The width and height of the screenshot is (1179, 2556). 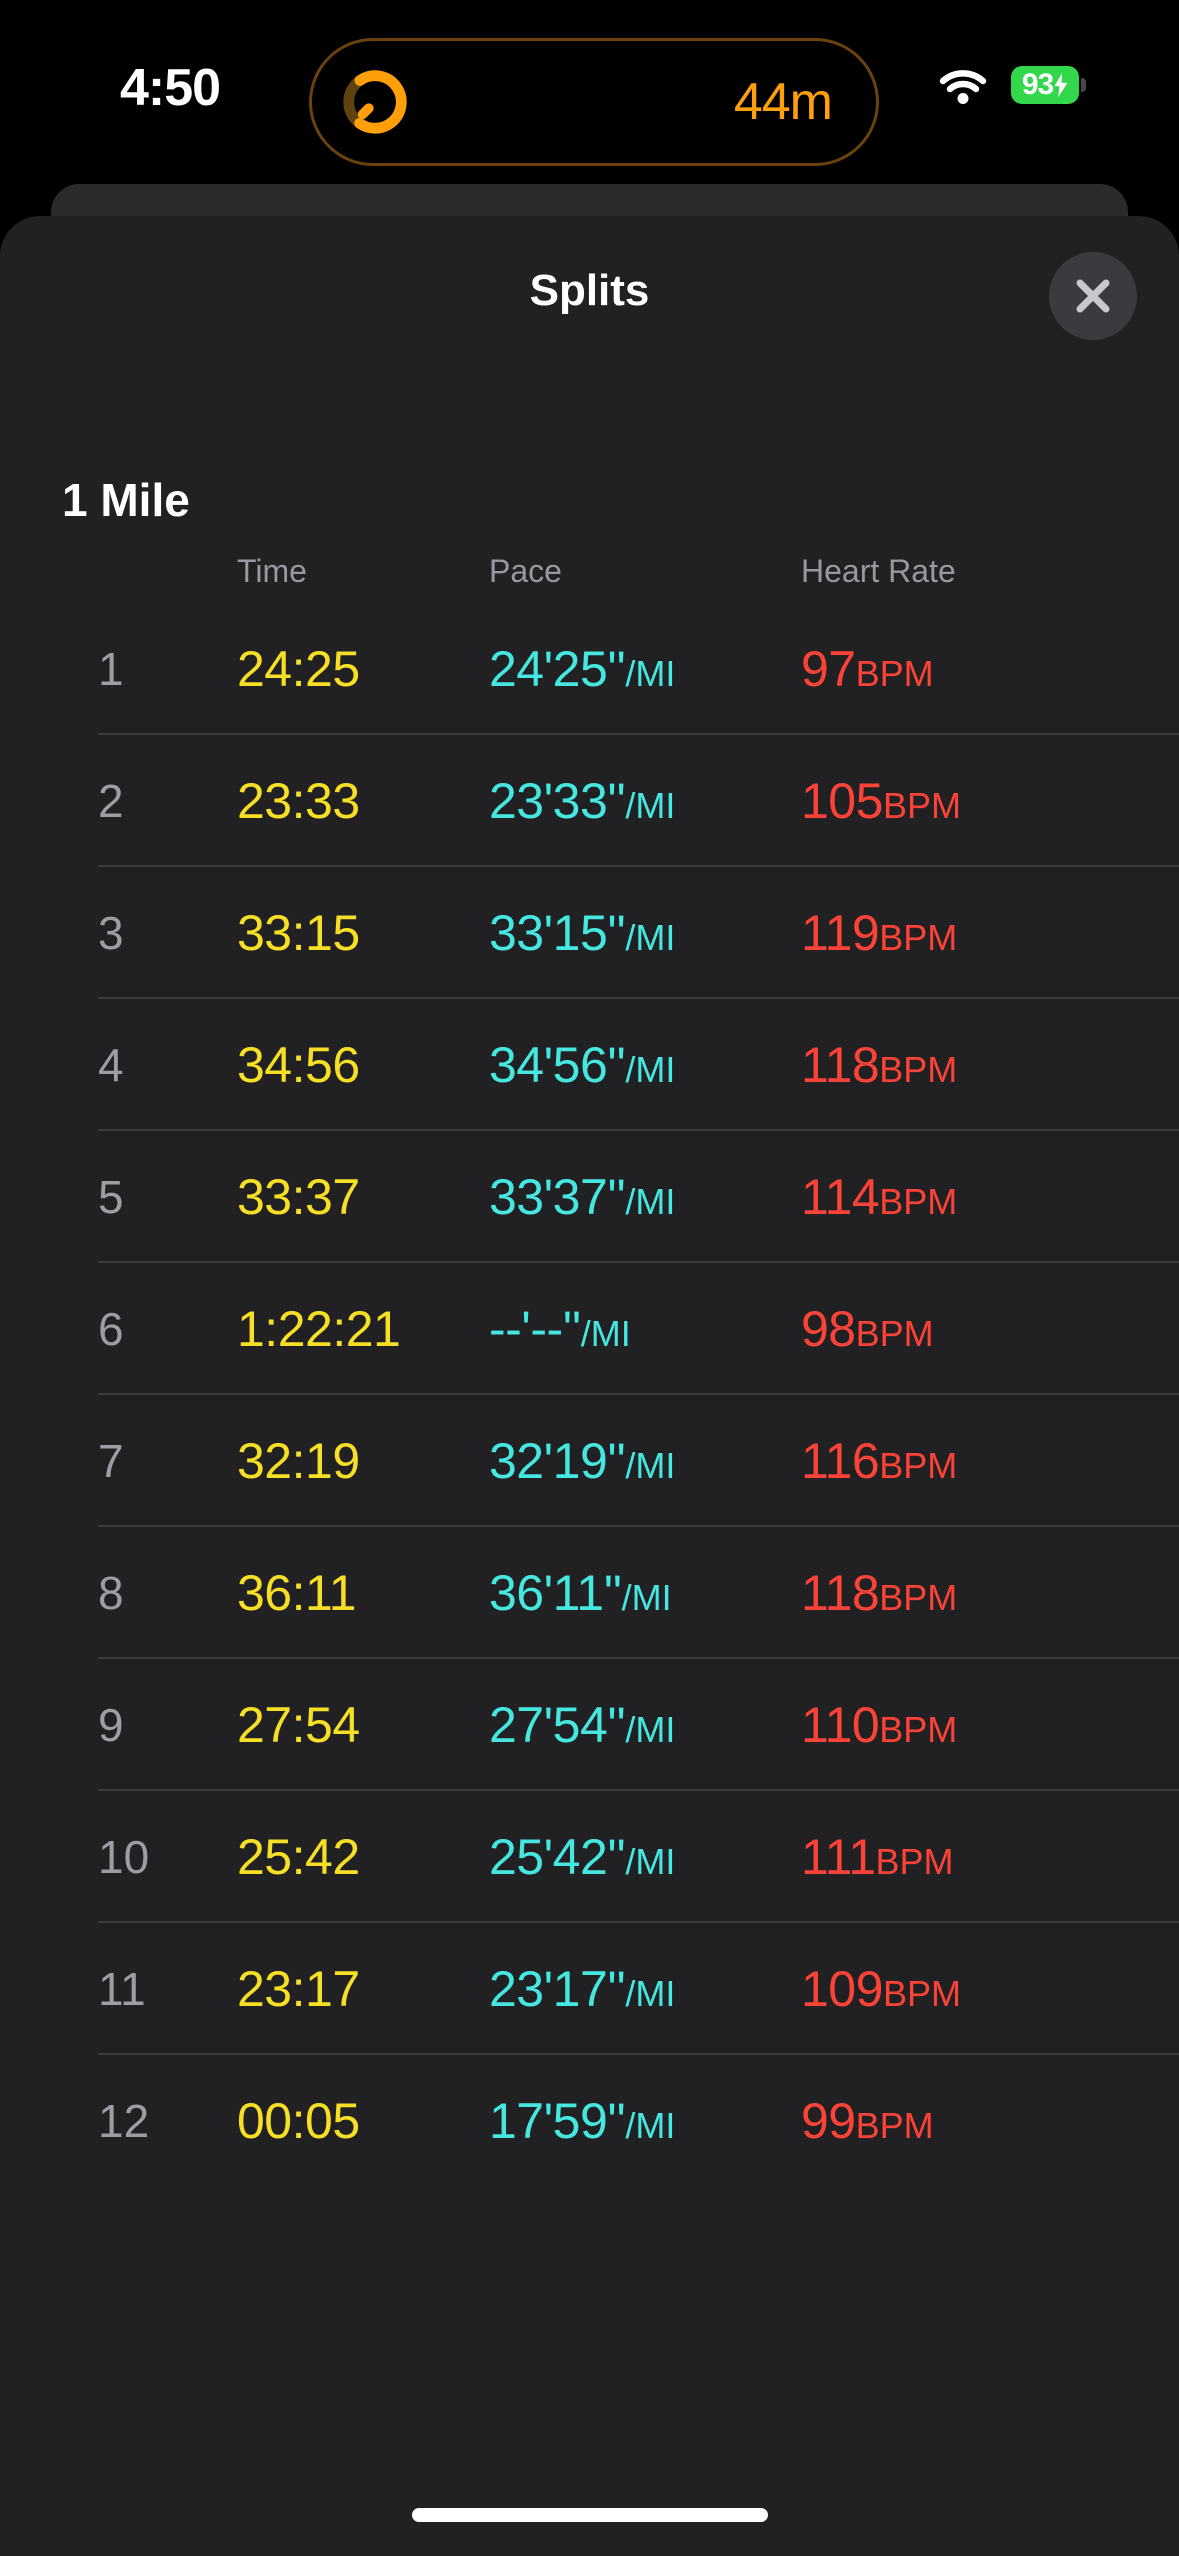 What do you see at coordinates (879, 1197) in the screenshot?
I see `split-heart-rate: 114BPM` at bounding box center [879, 1197].